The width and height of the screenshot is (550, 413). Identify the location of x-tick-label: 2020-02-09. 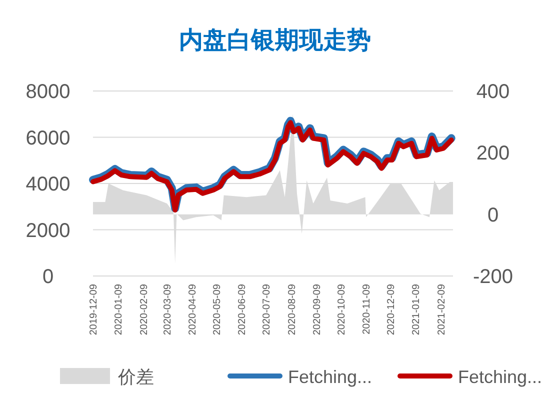
(144, 310).